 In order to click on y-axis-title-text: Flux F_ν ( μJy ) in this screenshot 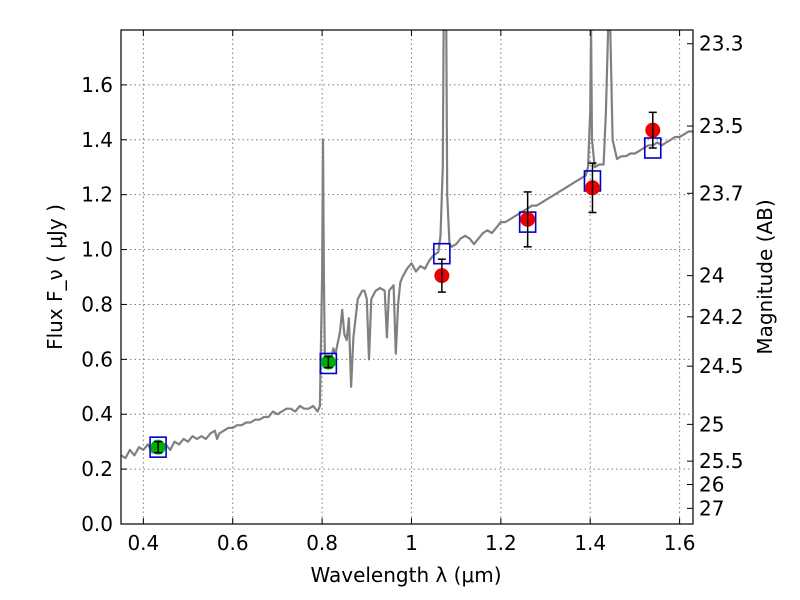, I will do `click(55, 277)`.